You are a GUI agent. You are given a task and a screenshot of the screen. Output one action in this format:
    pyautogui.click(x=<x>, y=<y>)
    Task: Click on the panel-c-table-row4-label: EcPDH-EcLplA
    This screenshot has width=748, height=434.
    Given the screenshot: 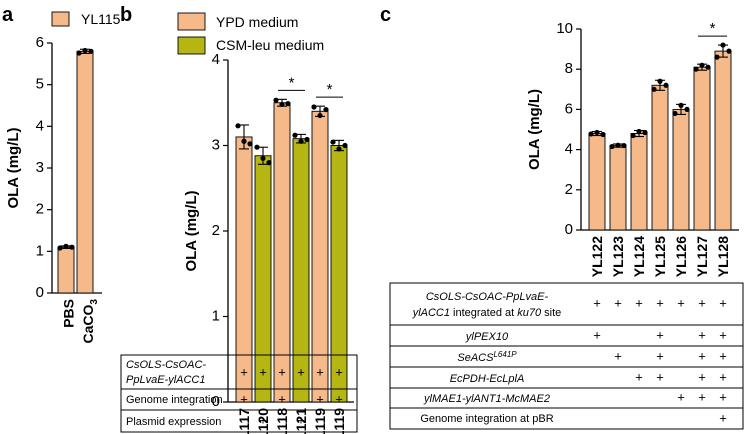 What is the action you would take?
    pyautogui.click(x=487, y=379)
    